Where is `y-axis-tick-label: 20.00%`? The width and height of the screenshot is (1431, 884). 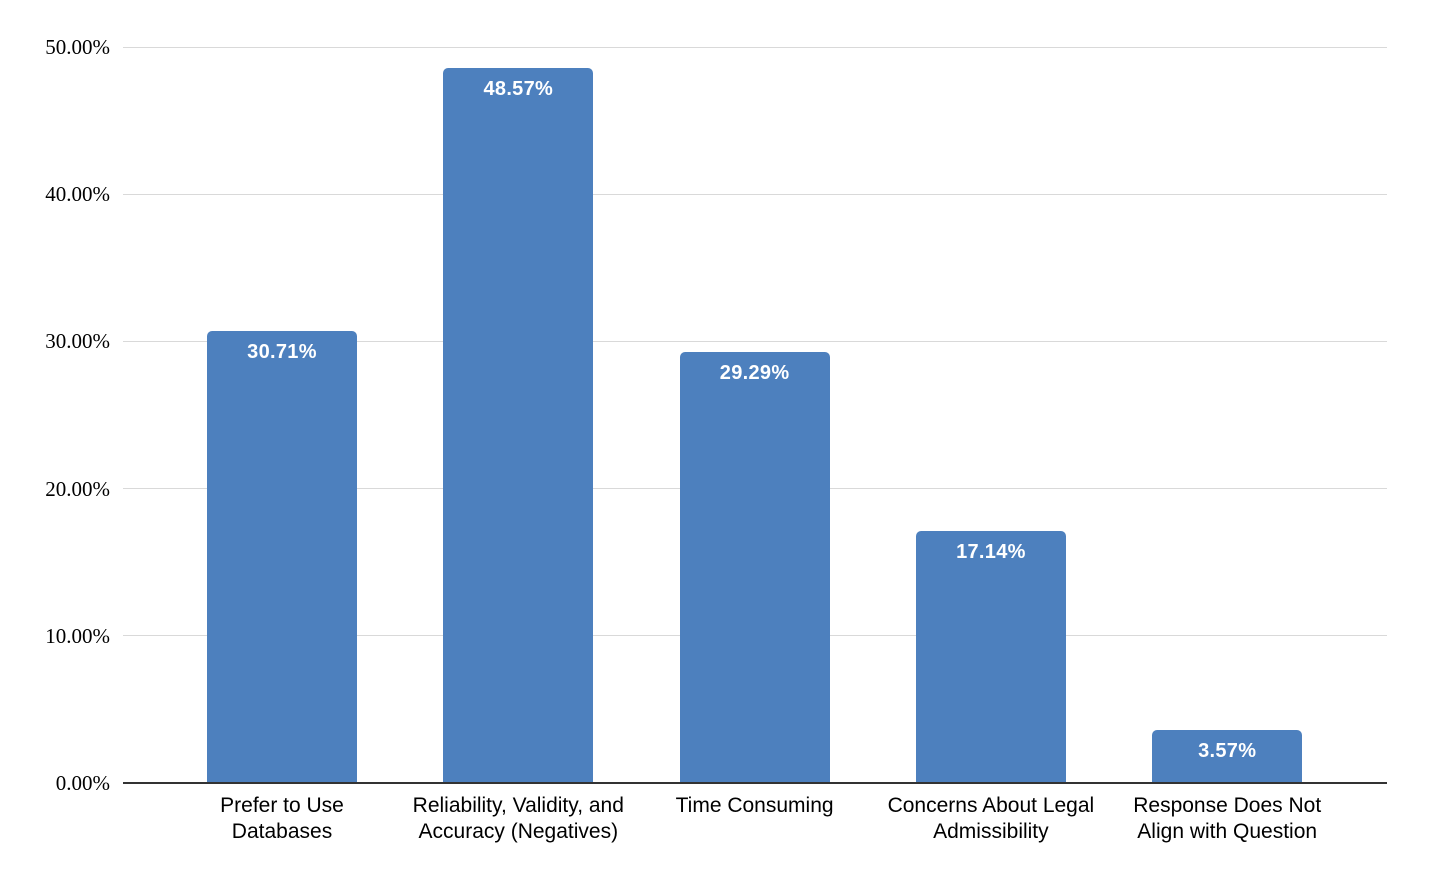 y-axis-tick-label: 20.00% is located at coordinates (77, 488).